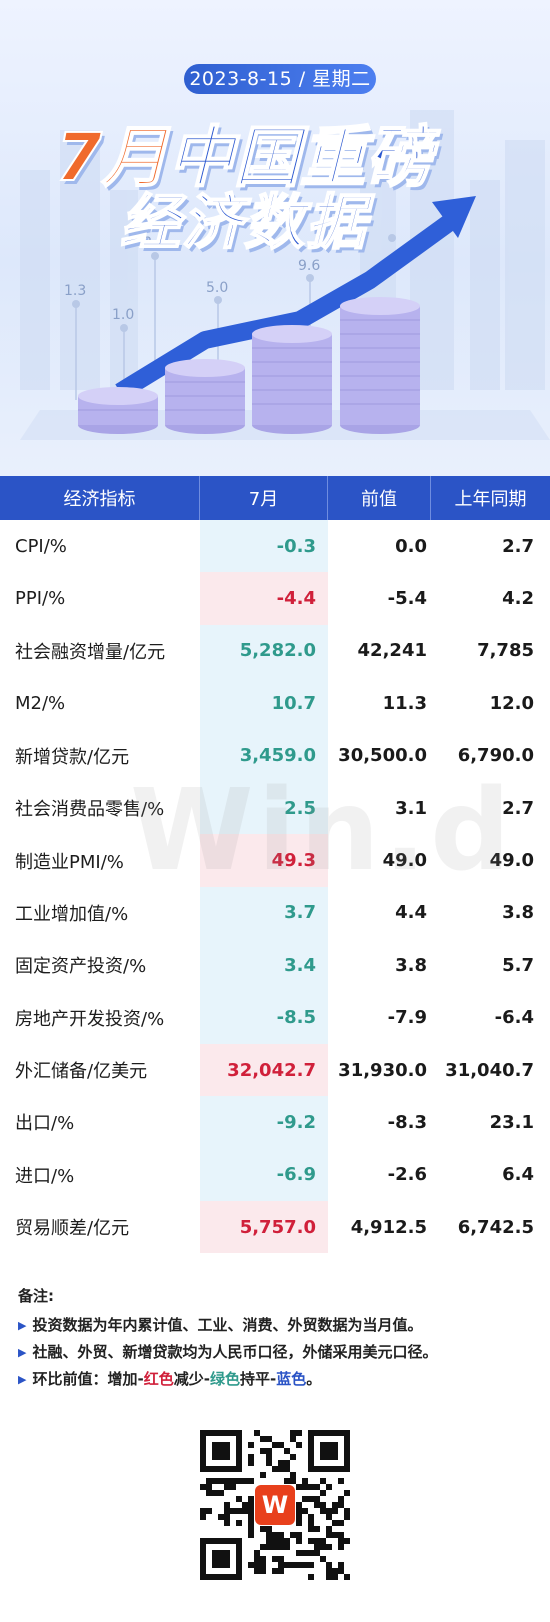  I want to click on note-text-3d: 。, so click(314, 1379).